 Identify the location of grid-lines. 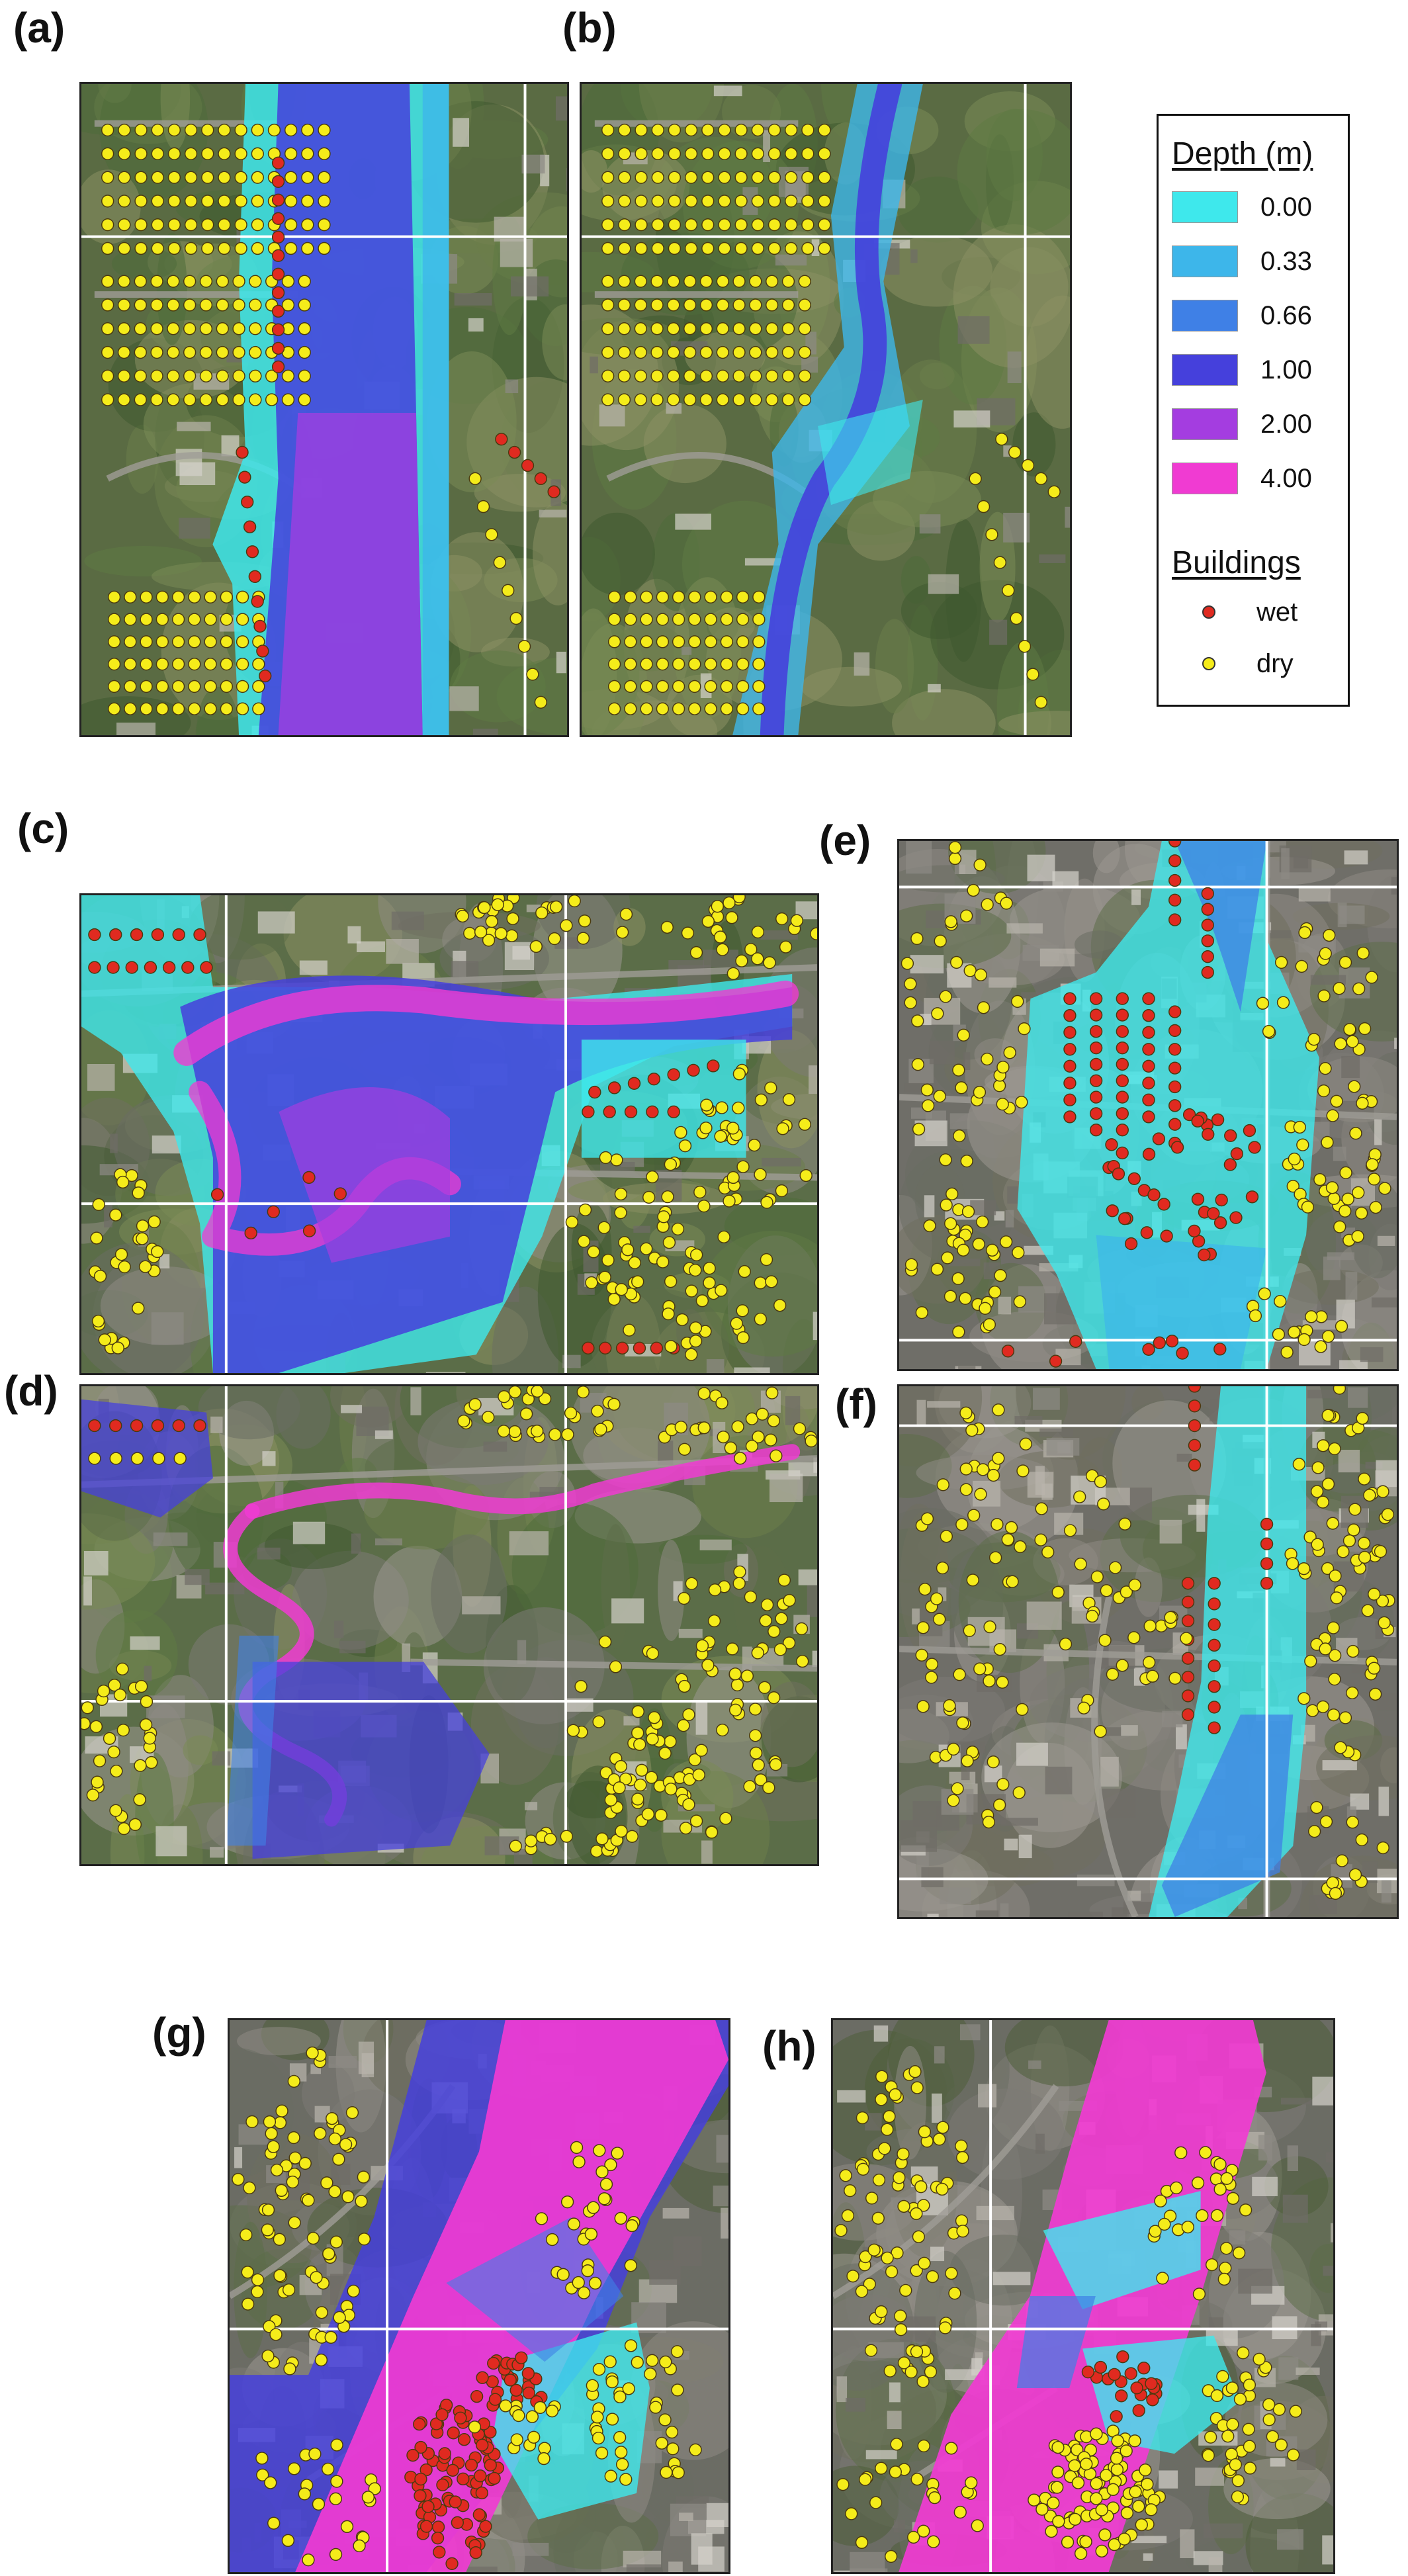
(826, 409).